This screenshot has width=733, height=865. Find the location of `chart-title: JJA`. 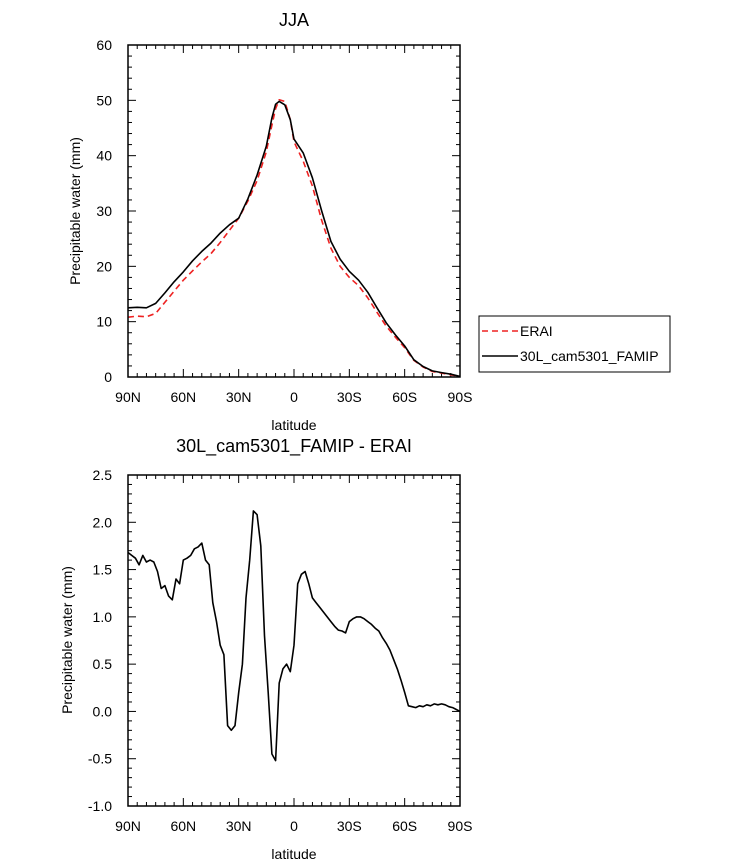

chart-title: JJA is located at coordinates (294, 20).